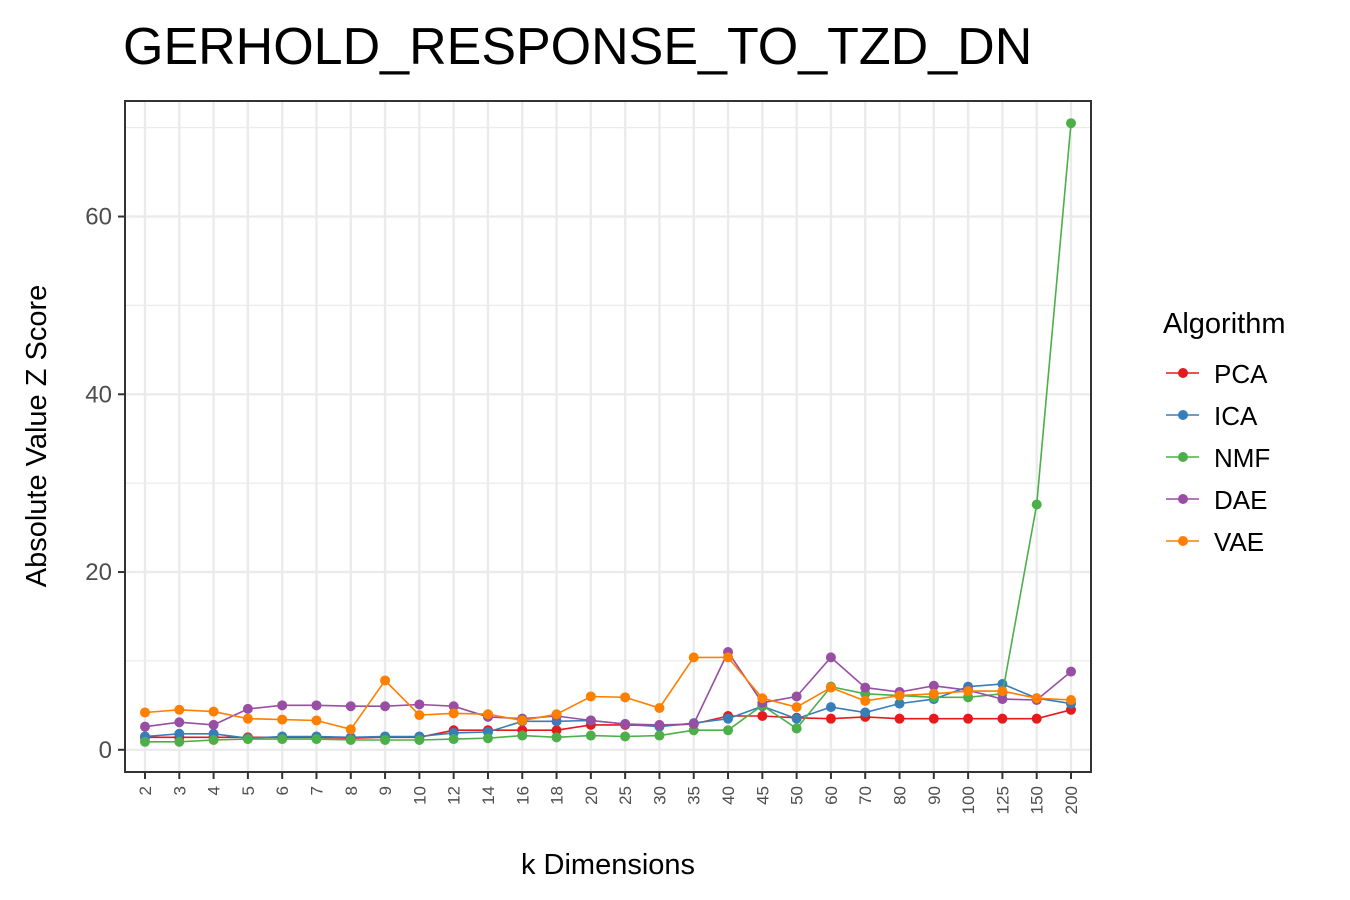 The width and height of the screenshot is (1350, 900). Describe the element at coordinates (454, 795) in the screenshot. I see `x-tick-label: 12` at that location.